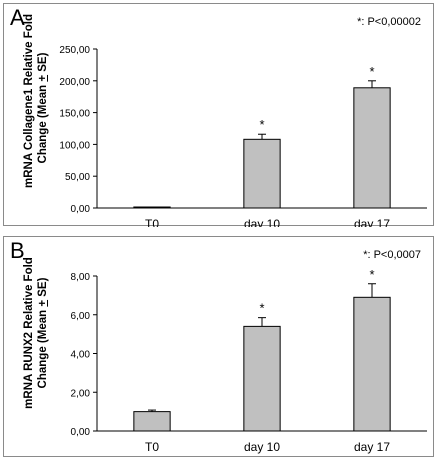 Image resolution: width=438 pixels, height=460 pixels. Describe the element at coordinates (17, 17) in the screenshot. I see `panel-label: A` at that location.